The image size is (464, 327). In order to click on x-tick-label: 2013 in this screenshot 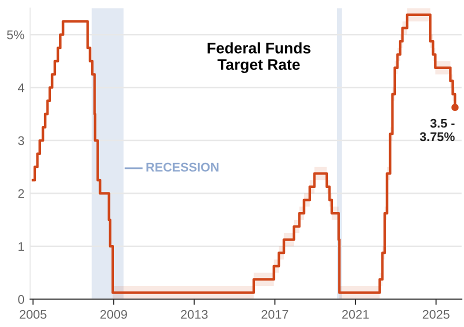, I will do `click(194, 314)`.